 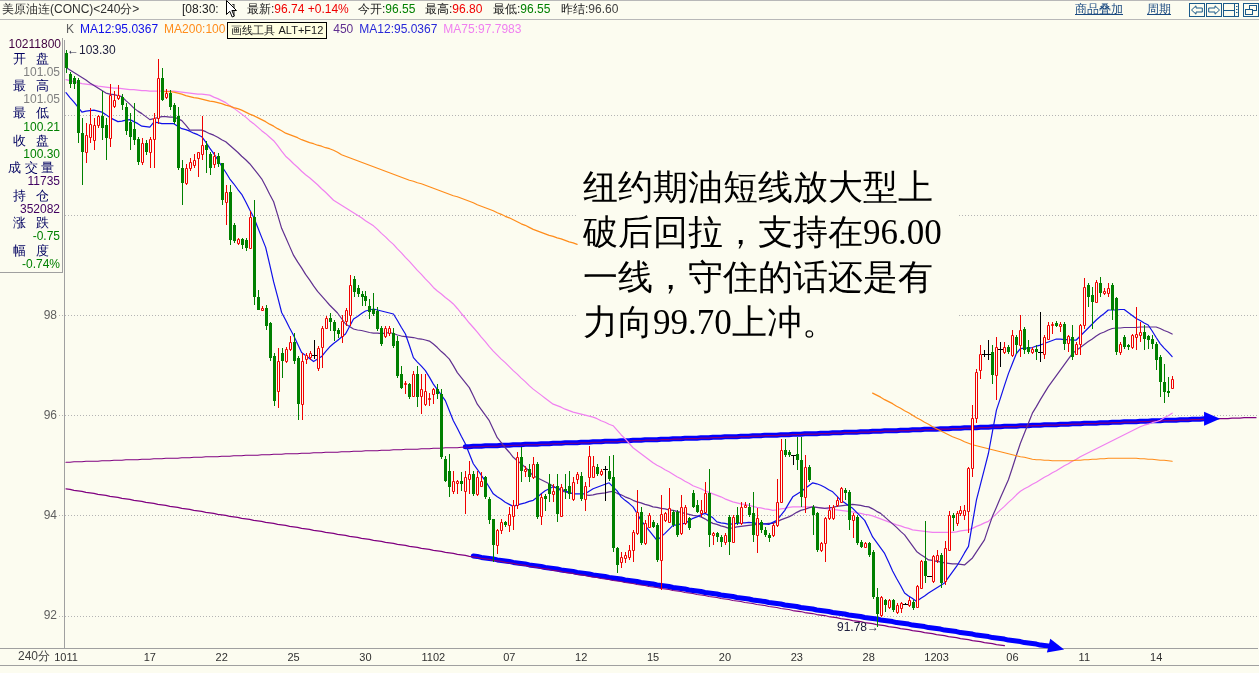 I want to click on text: 持仓, so click(x=31, y=195).